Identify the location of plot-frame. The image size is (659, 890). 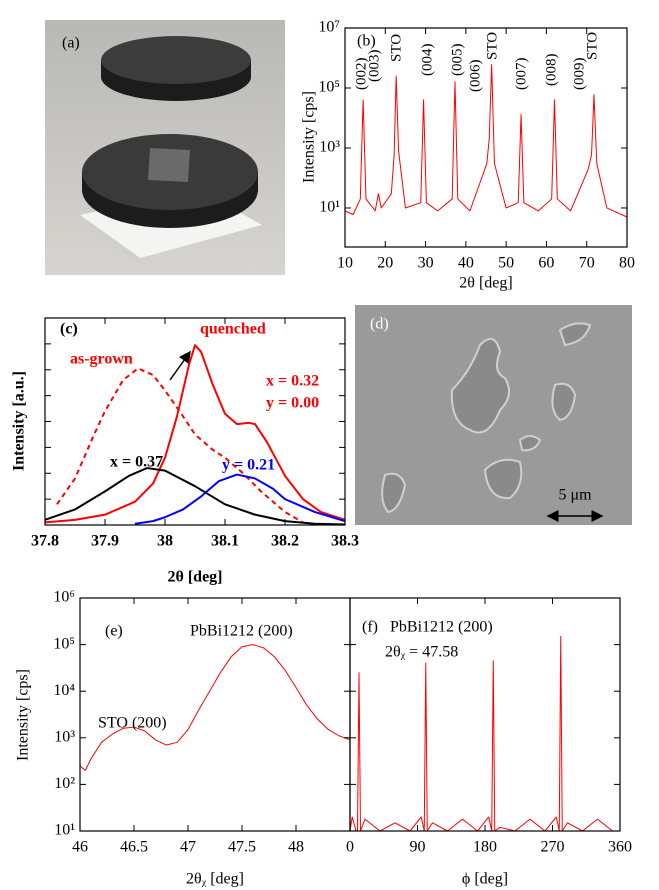
(486, 137).